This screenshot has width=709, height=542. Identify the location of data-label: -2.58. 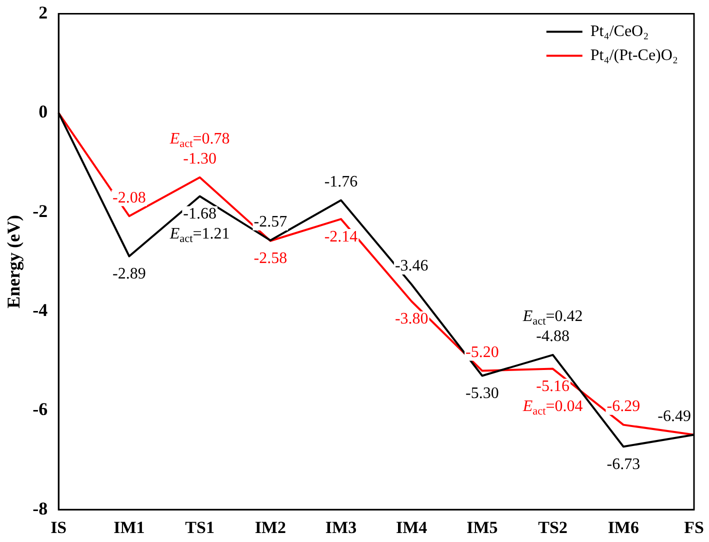
(271, 259).